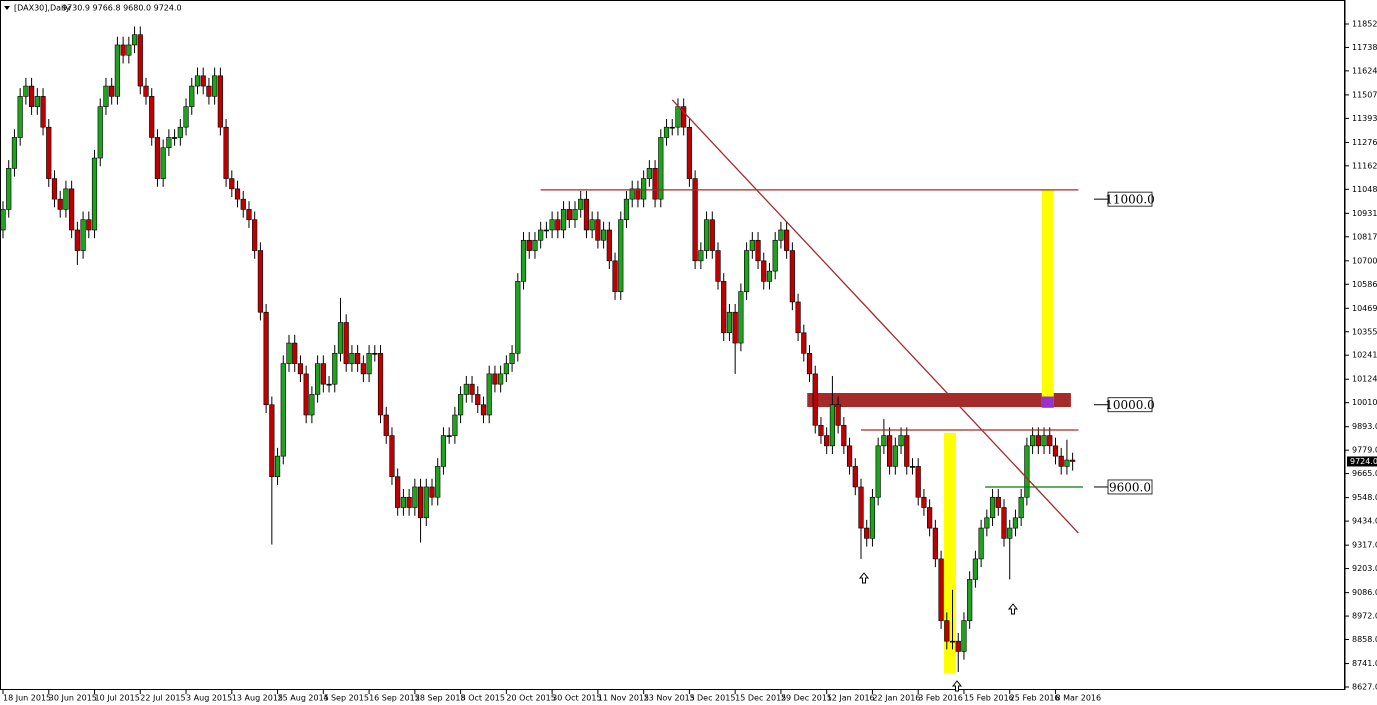 The image size is (1377, 705). I want to click on y-tick-label: 9434.0, so click(1364, 521).